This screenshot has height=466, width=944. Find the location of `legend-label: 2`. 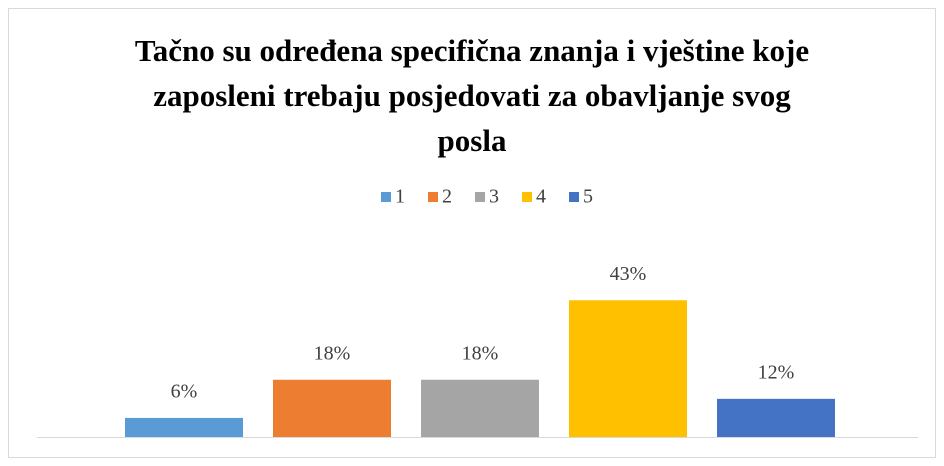

legend-label: 2 is located at coordinates (447, 197).